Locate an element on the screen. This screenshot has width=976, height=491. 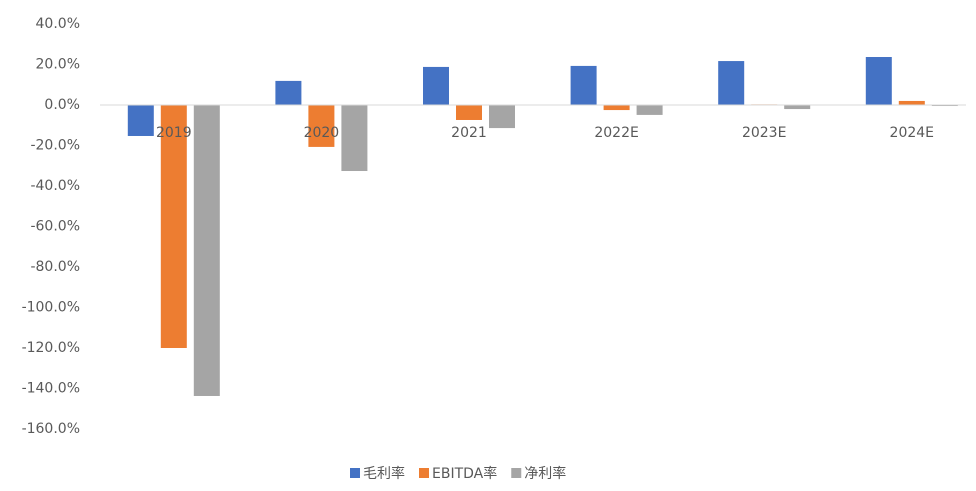
y-tick-label: -60.0% is located at coordinates (55, 227).